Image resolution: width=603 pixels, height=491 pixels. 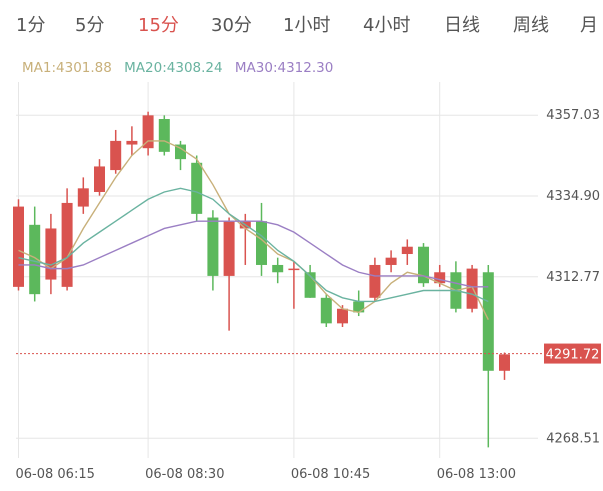 I want to click on current-price-marker: 4291.72, so click(x=308, y=353).